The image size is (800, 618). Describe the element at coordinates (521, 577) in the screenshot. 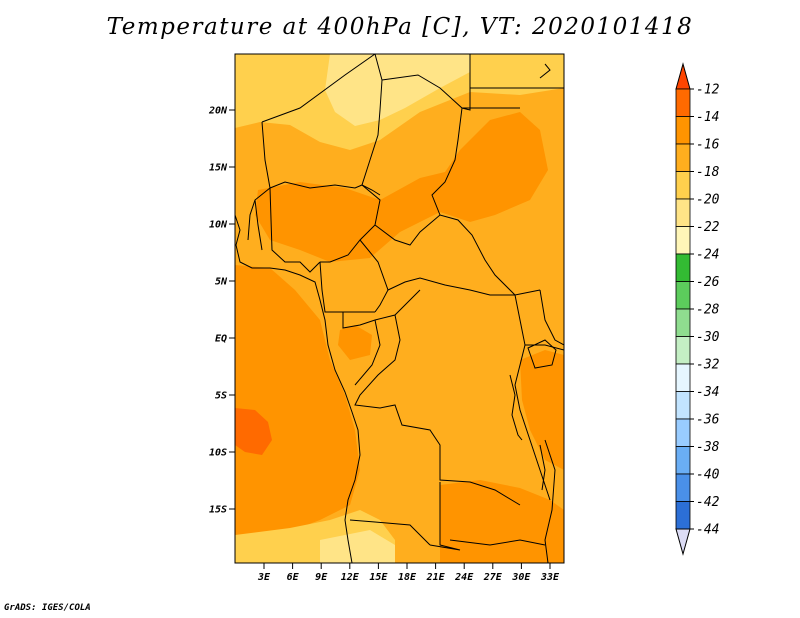

I see `lon-tick-label: 30E` at that location.